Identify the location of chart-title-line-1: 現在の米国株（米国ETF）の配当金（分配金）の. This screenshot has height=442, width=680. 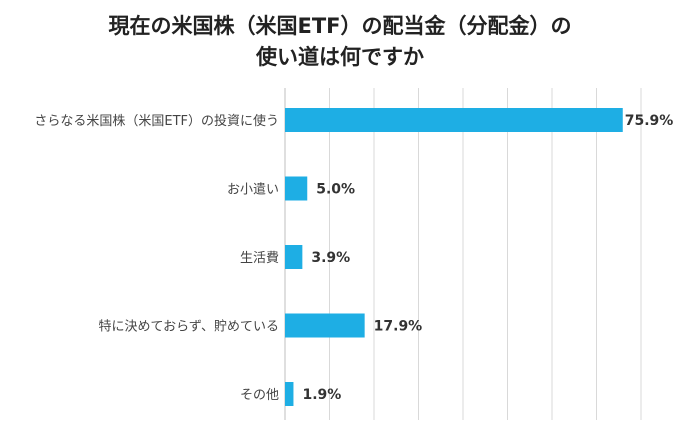
(340, 26).